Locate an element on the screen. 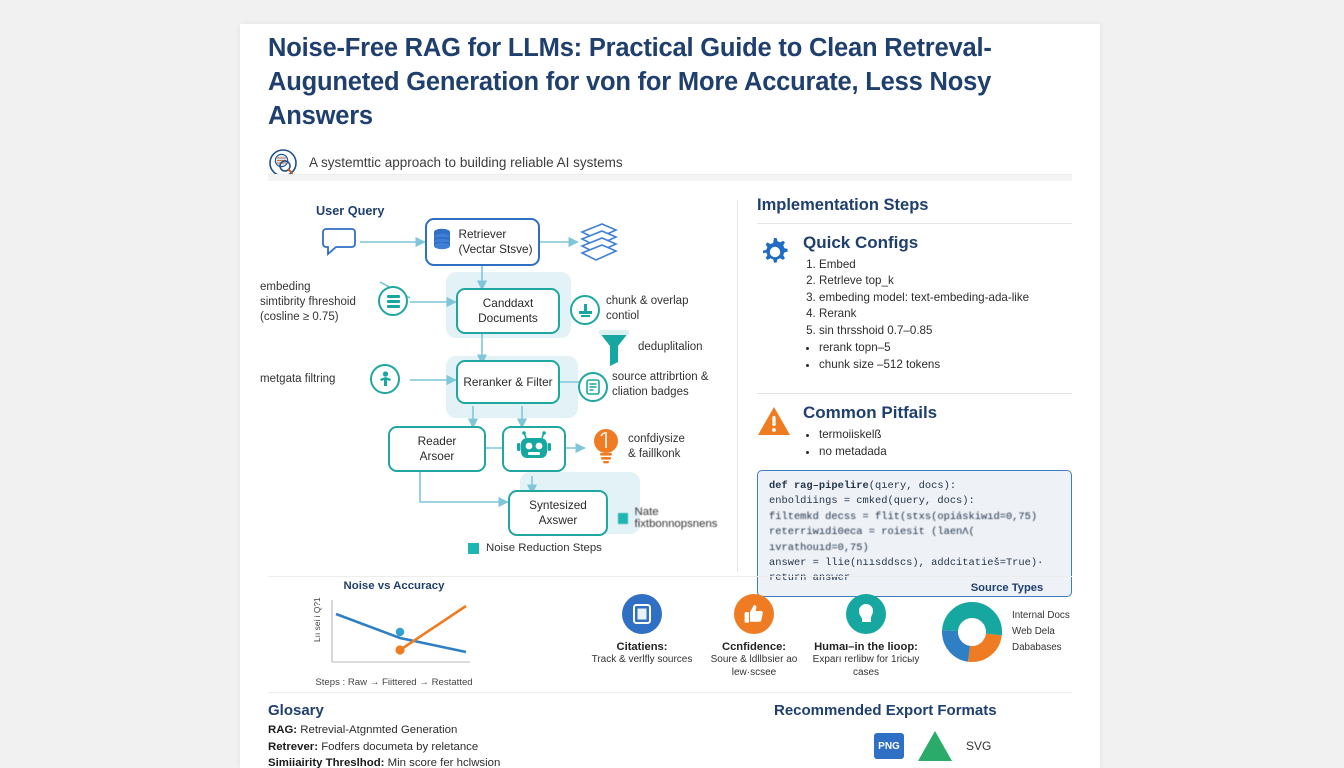 The image size is (1344, 768). legend-label: Noise Reduction Steps is located at coordinates (544, 548).